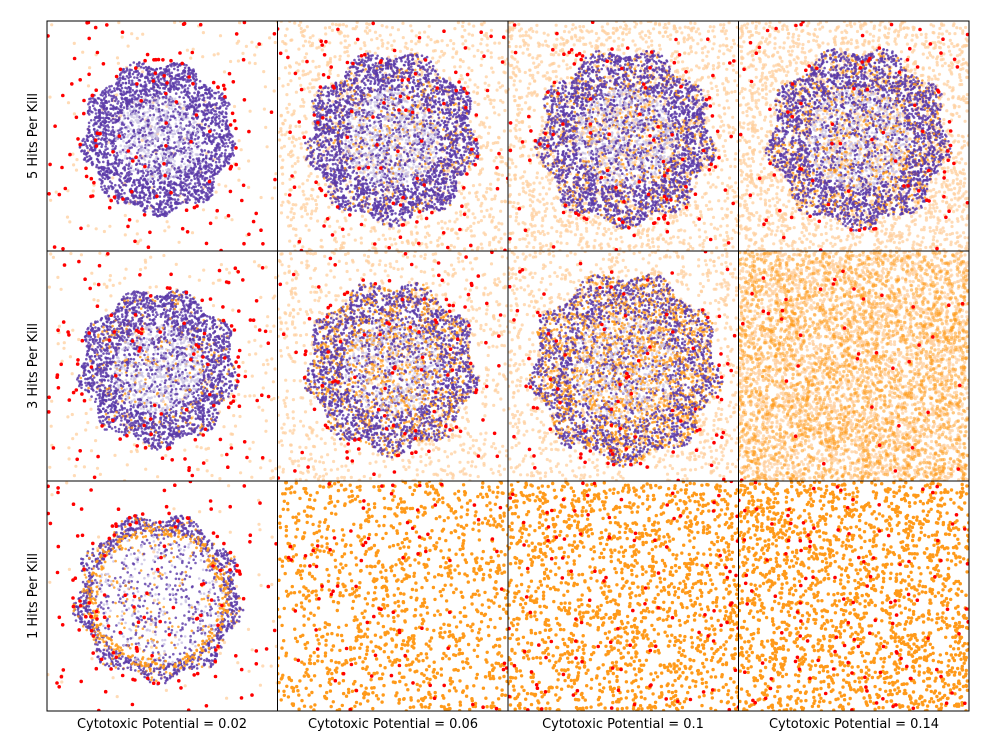 The width and height of the screenshot is (1000, 750). I want to click on column-label-0-1: Cytotoxic Potential = 0.1, so click(623, 724).